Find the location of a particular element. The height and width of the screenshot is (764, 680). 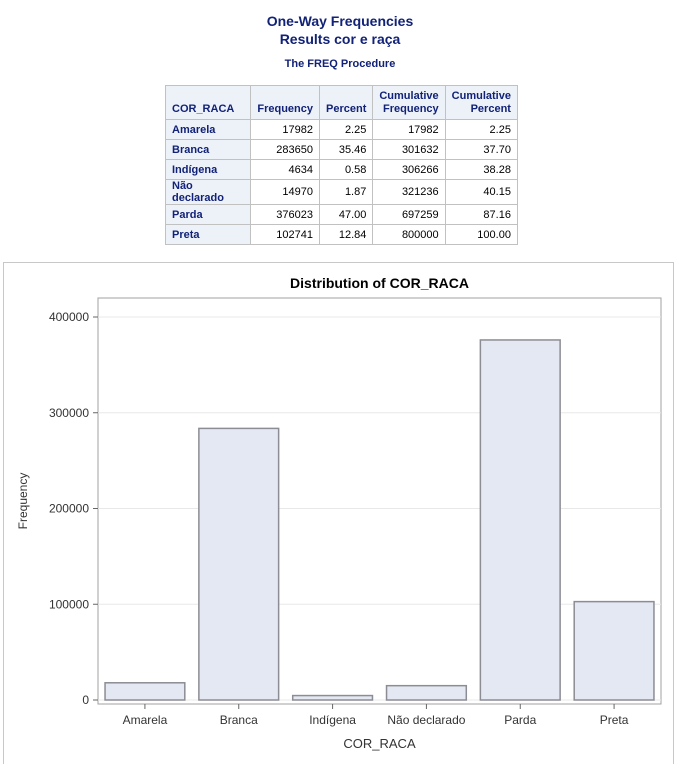

cum-percent-cell: 40.15 is located at coordinates (481, 192).